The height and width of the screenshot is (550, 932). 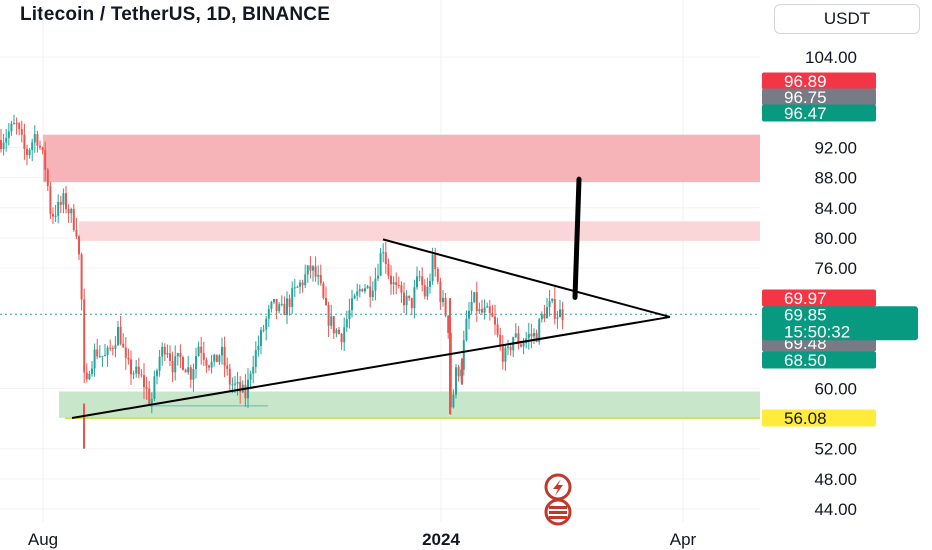 What do you see at coordinates (835, 238) in the screenshot?
I see `price-tick-label: 80.00` at bounding box center [835, 238].